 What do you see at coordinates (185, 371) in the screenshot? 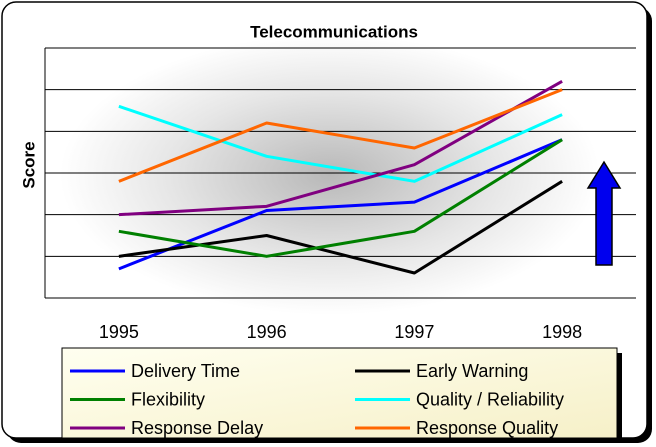
I see `legend-label: Delivery Time` at bounding box center [185, 371].